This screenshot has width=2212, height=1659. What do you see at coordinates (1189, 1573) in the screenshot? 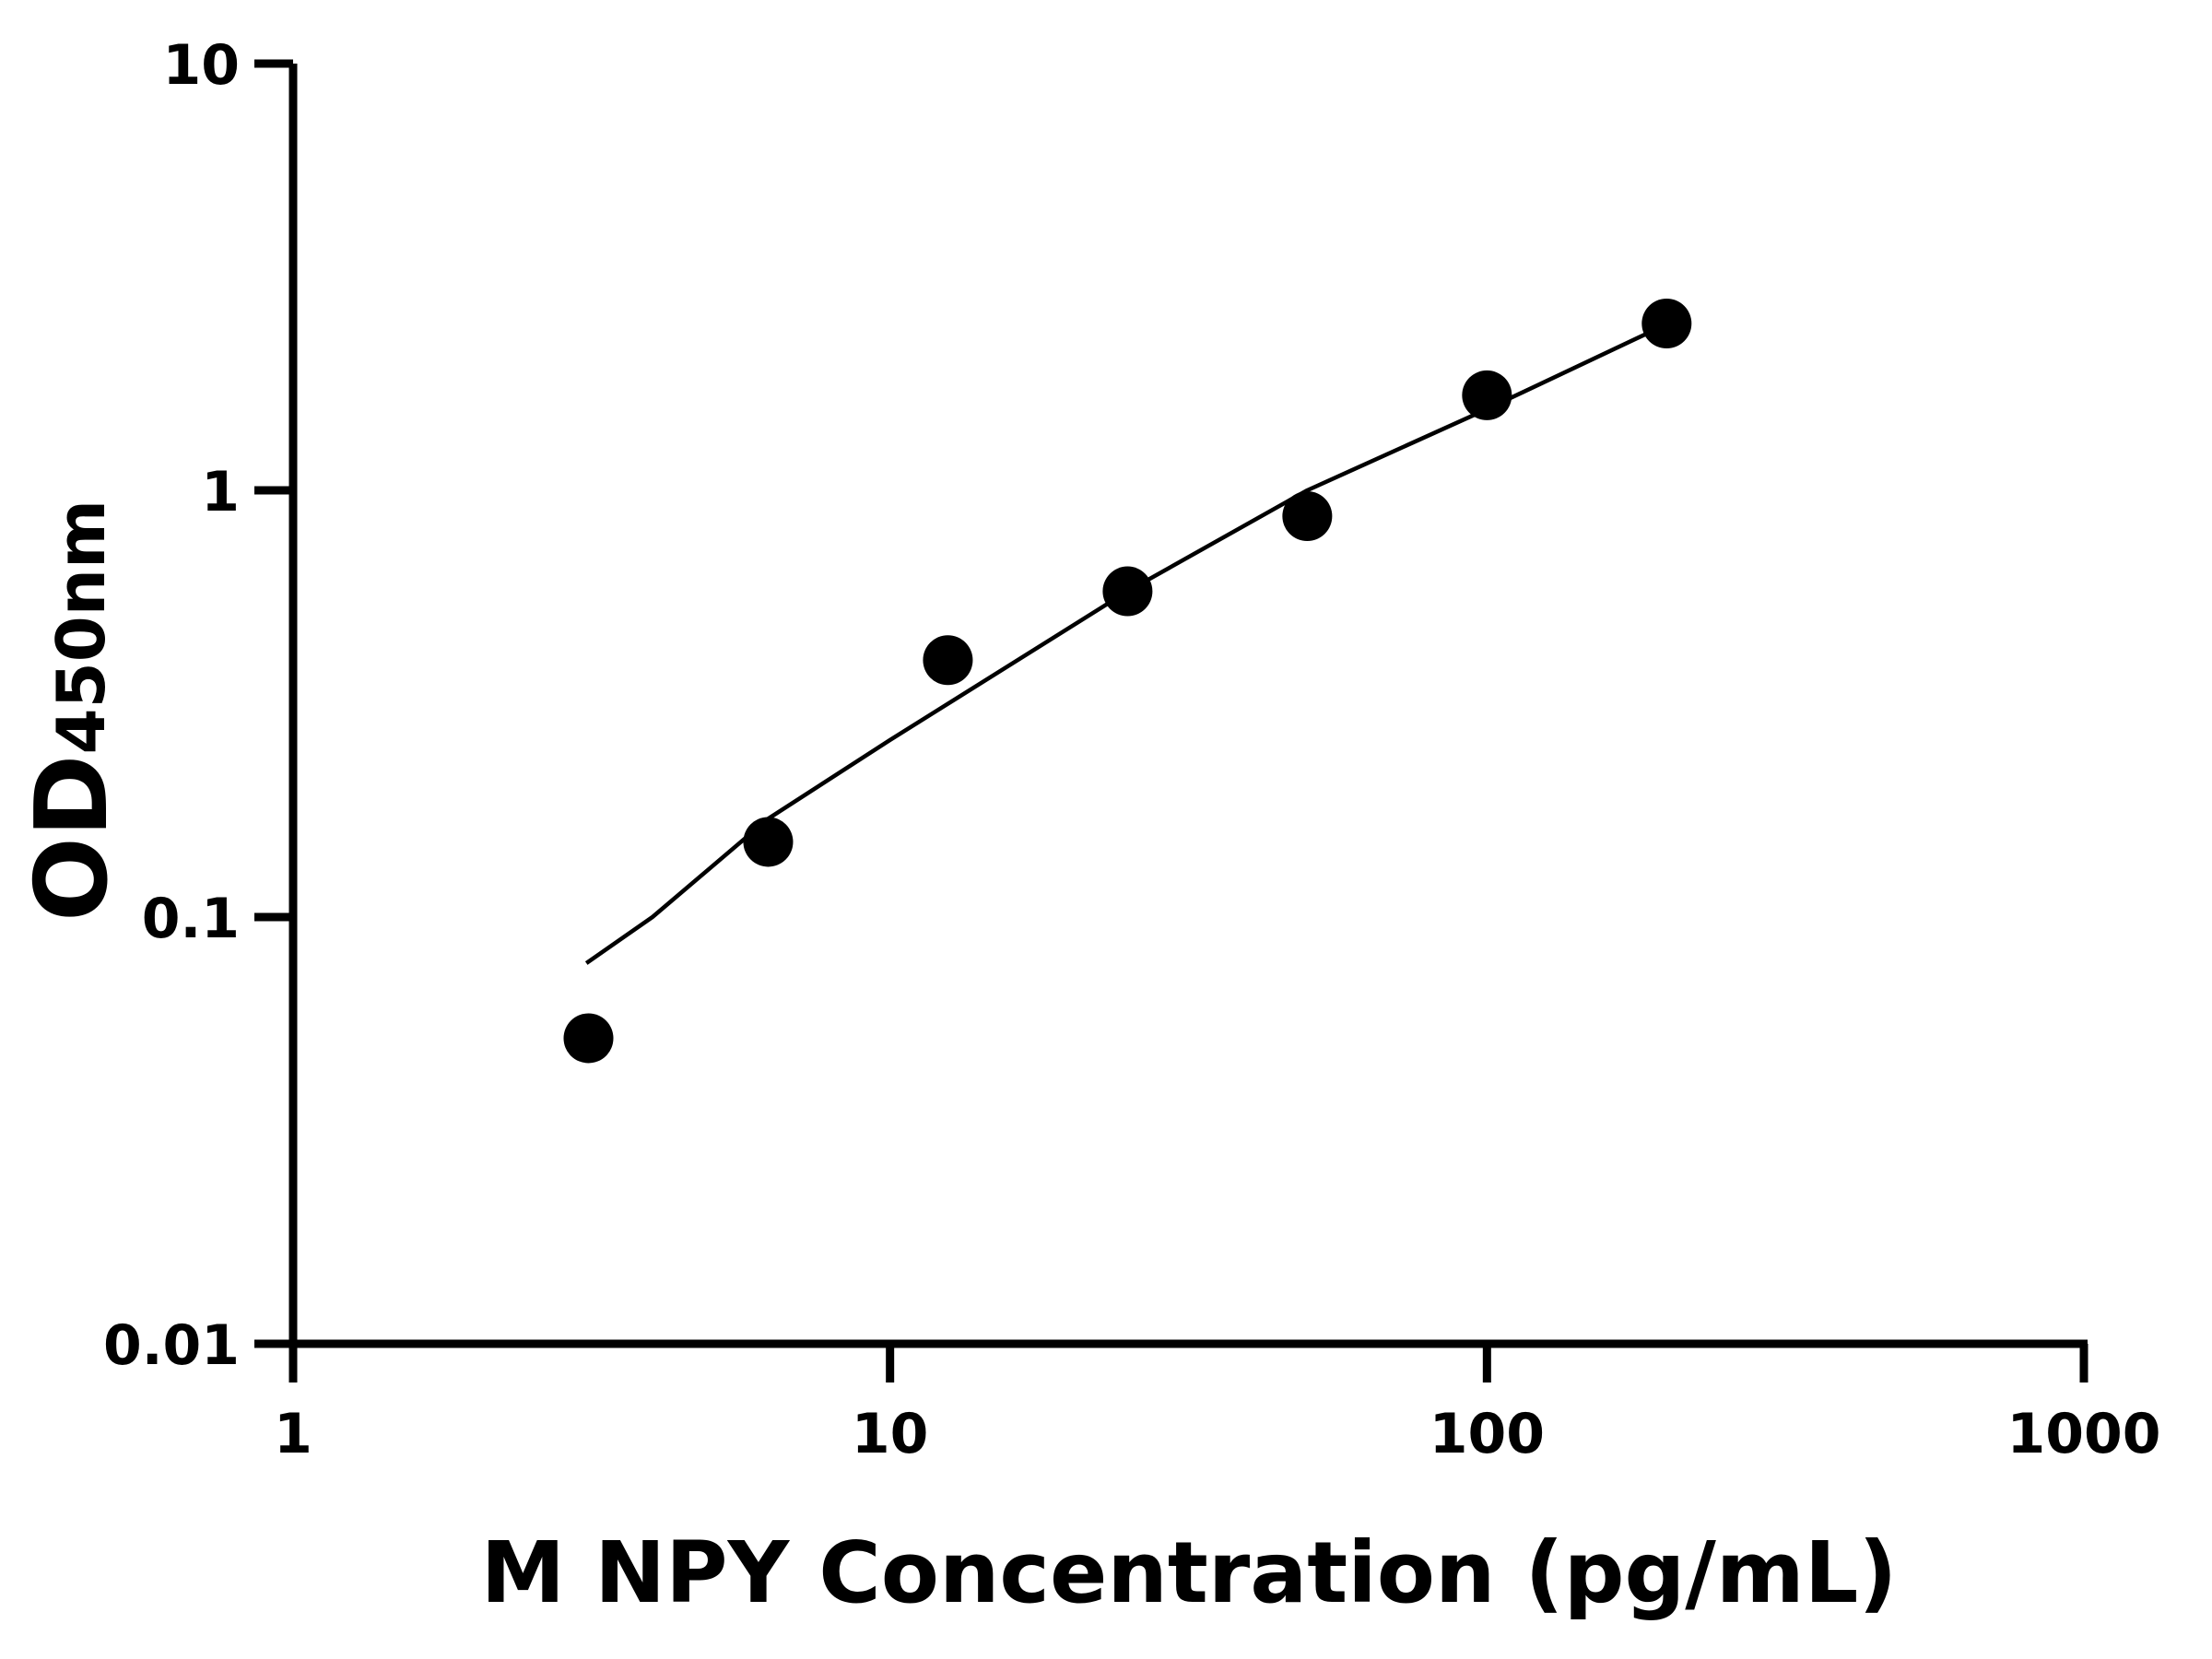
I see `x-axis-label: M NPY Concentration (pg/mL)` at bounding box center [1189, 1573].